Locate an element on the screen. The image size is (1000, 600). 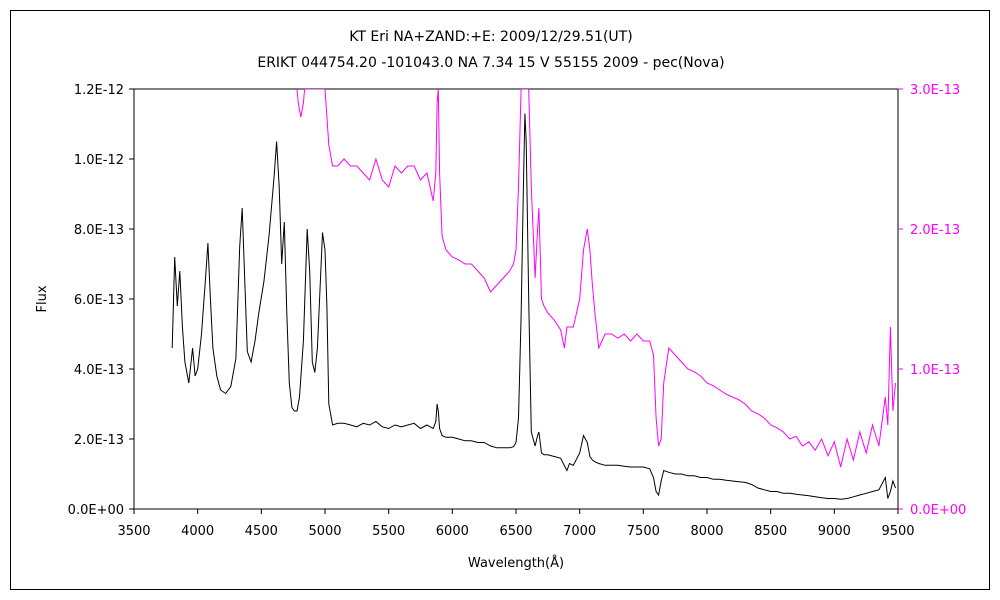
x-tick-label: 4000 is located at coordinates (197, 531).